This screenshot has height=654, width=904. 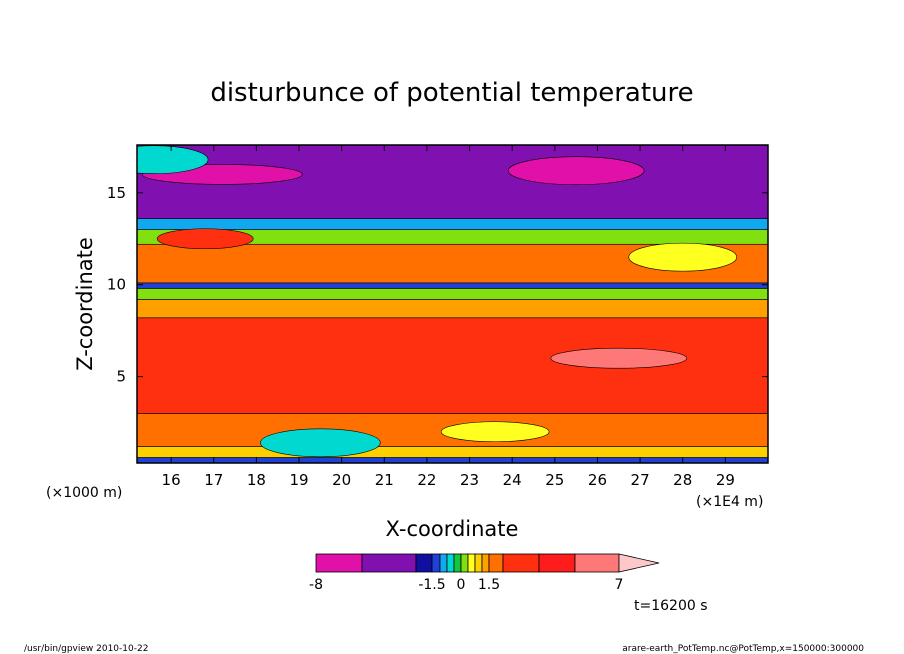 What do you see at coordinates (512, 480) in the screenshot?
I see `x-tick-label-24: 24` at bounding box center [512, 480].